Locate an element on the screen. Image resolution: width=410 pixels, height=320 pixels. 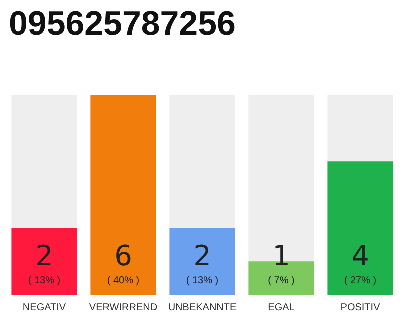
data-label: 6 ( 40% ) is located at coordinates (123, 263).